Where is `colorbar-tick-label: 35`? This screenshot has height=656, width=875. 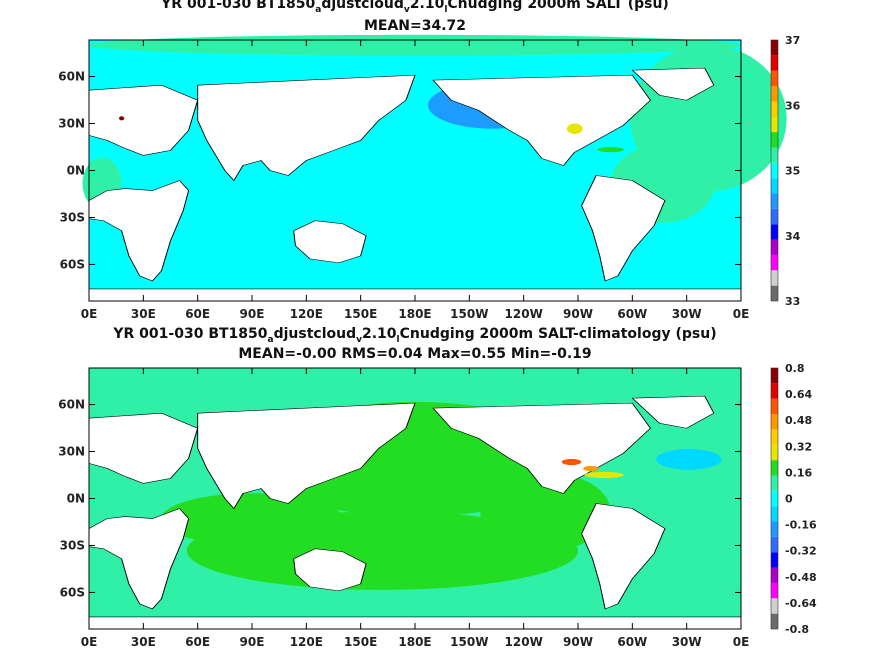
colorbar-tick-label: 35 is located at coordinates (792, 171).